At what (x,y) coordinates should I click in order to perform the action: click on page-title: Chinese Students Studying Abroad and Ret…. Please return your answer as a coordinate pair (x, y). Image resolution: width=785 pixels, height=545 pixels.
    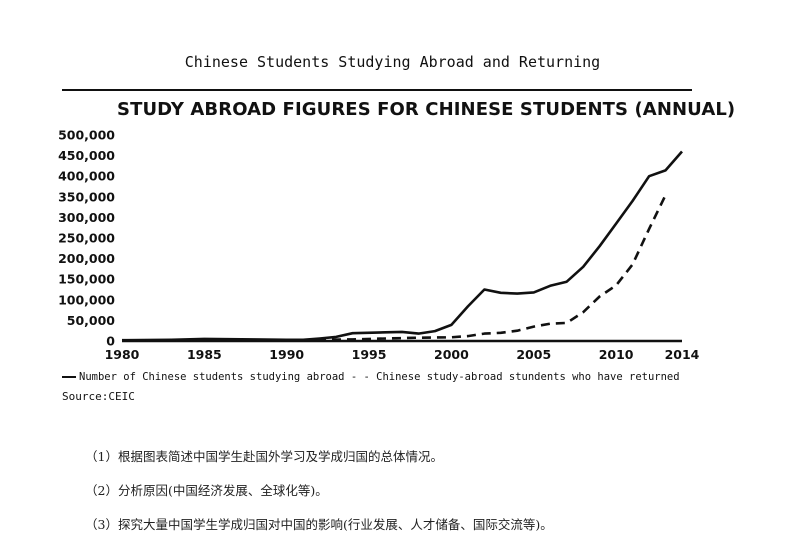
    Looking at the image, I should click on (392, 62).